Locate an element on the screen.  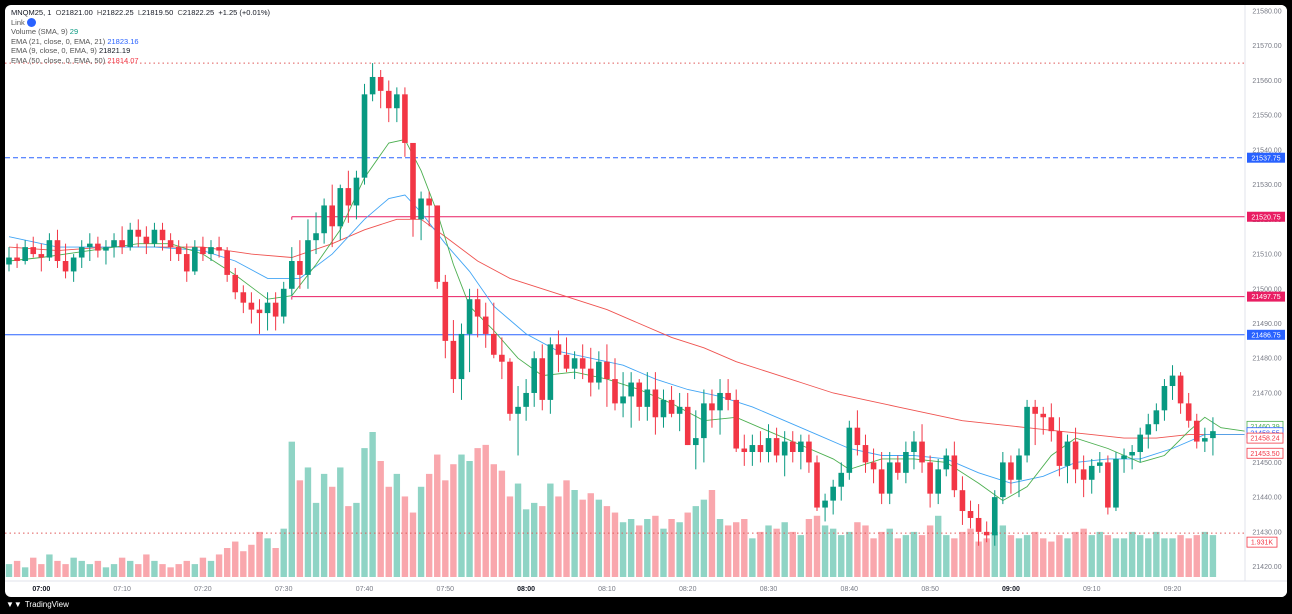
y-tick-label: 21500.00 is located at coordinates (1266, 289).